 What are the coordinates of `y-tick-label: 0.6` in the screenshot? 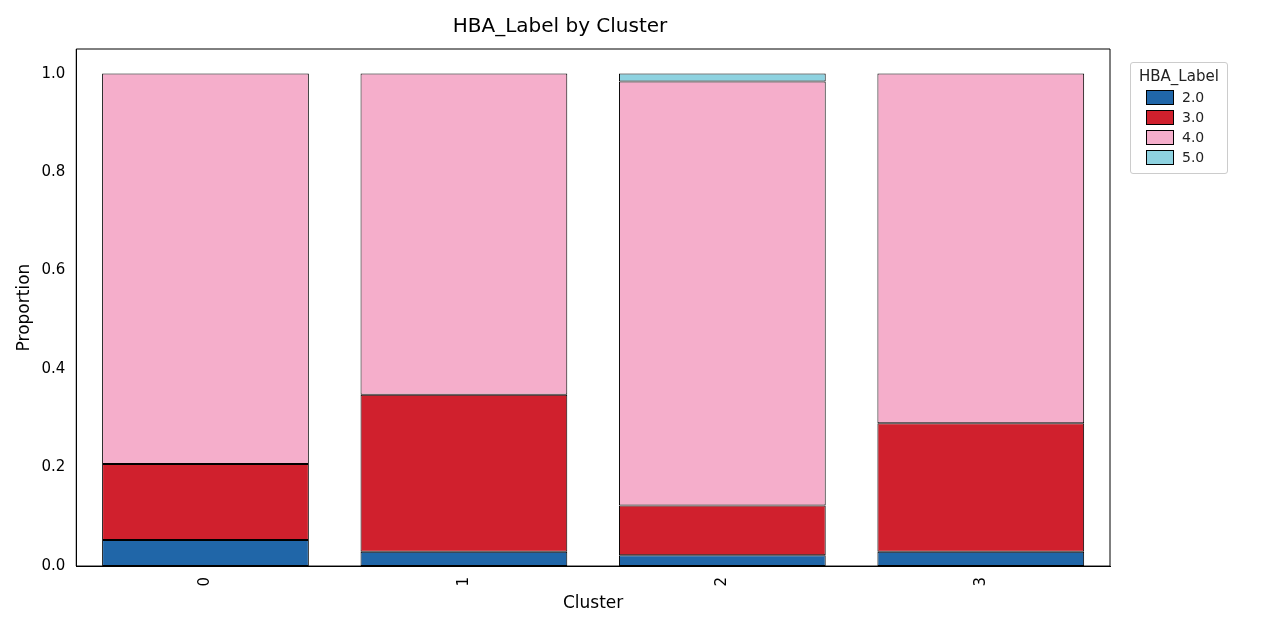 It's located at (53, 269).